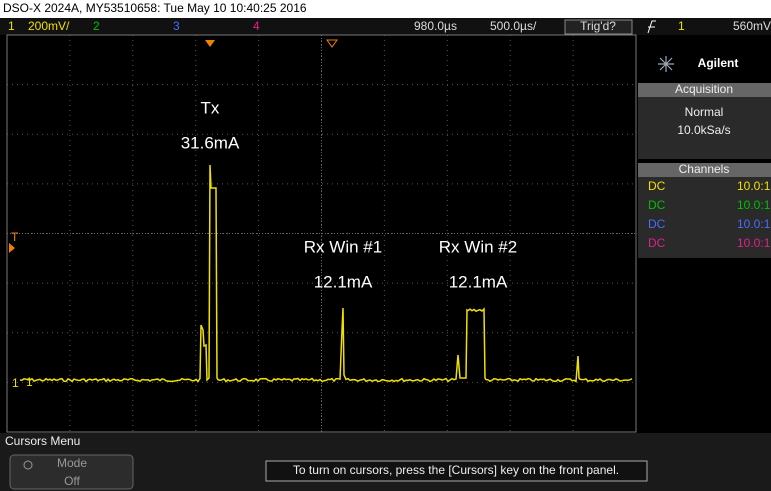 Image resolution: width=771 pixels, height=491 pixels. Describe the element at coordinates (11, 26) in the screenshot. I see `channel-number: 1` at that location.